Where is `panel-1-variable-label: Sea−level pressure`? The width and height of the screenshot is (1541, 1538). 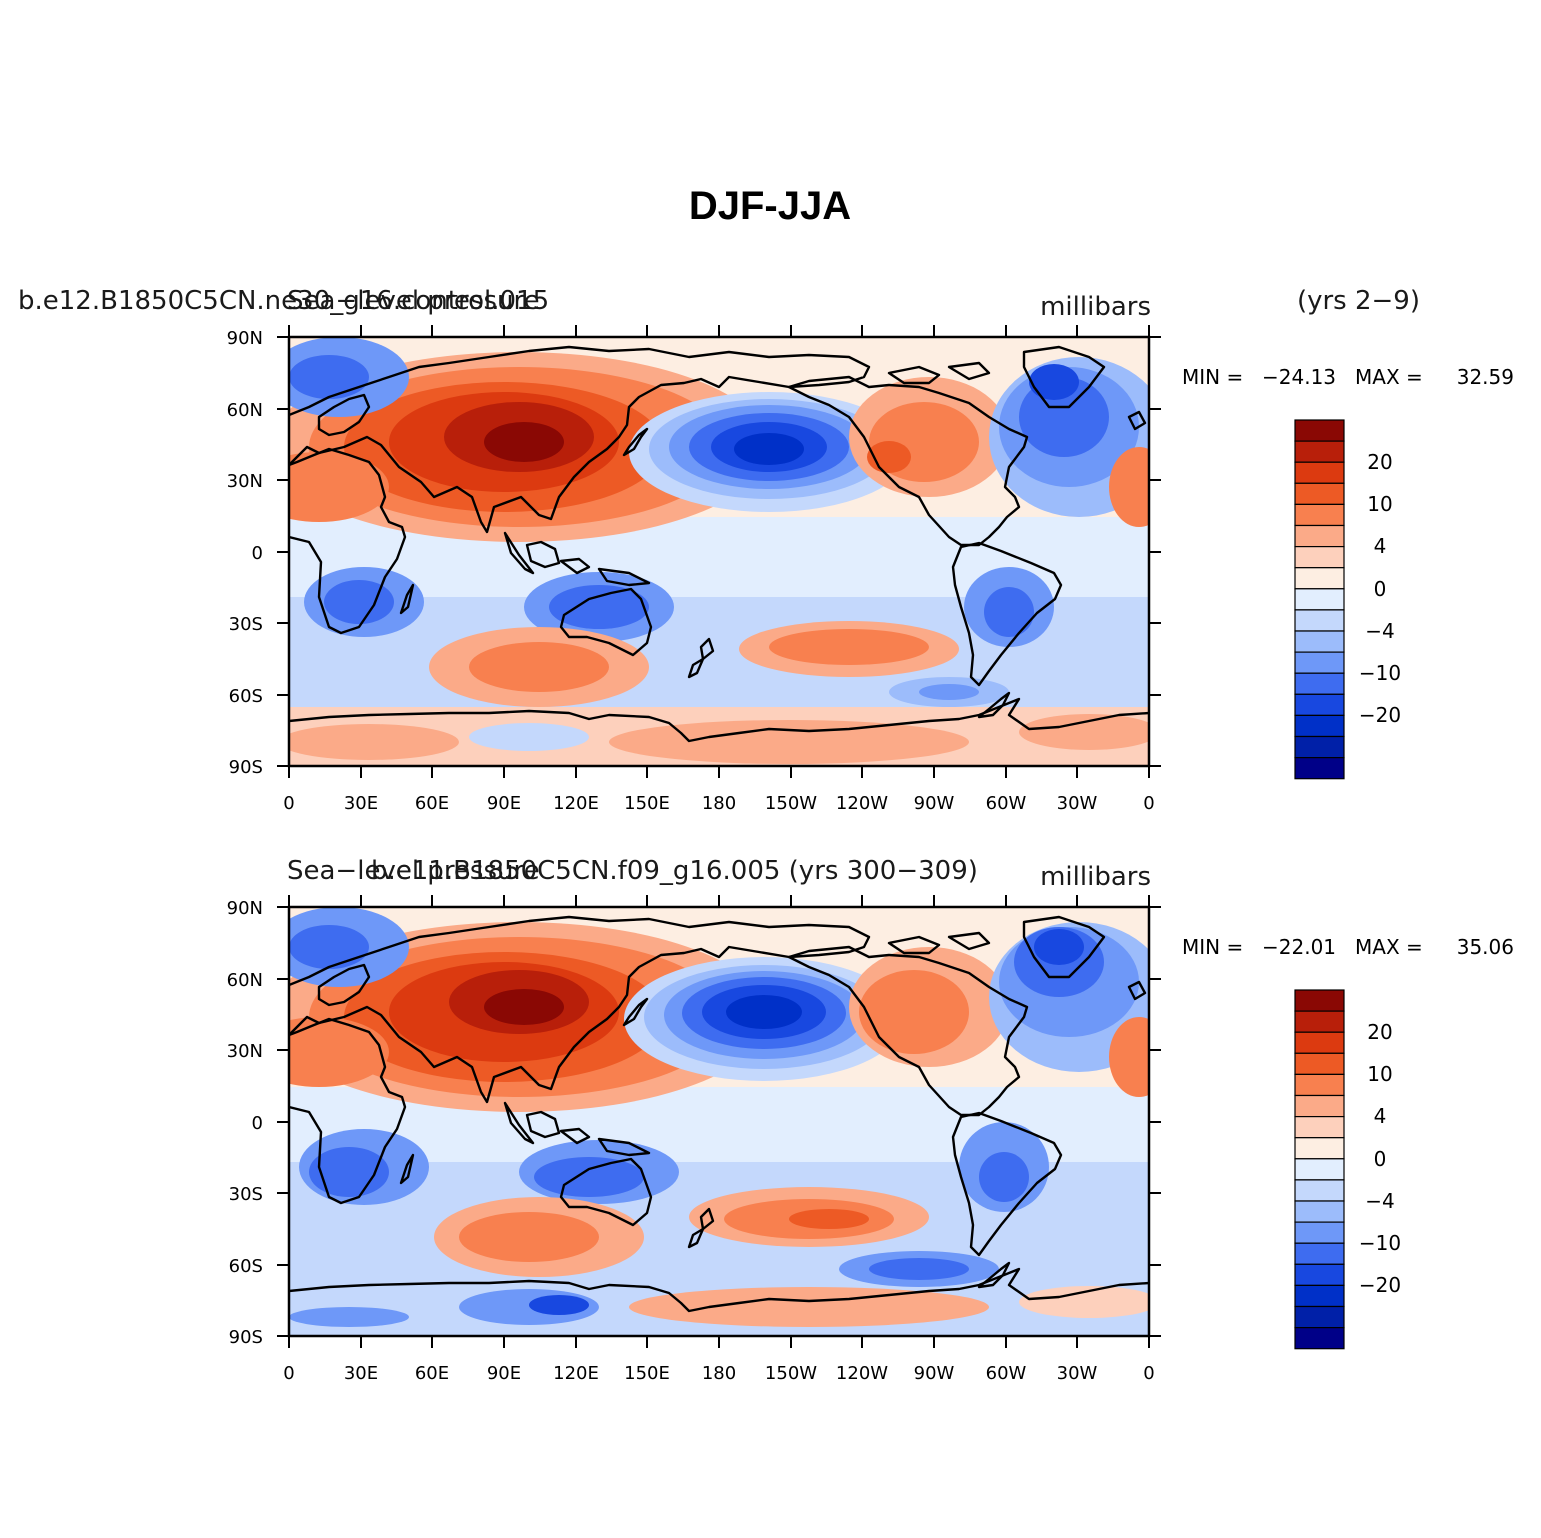 panel-1-variable-label: Sea−level pressure is located at coordinates (413, 301).